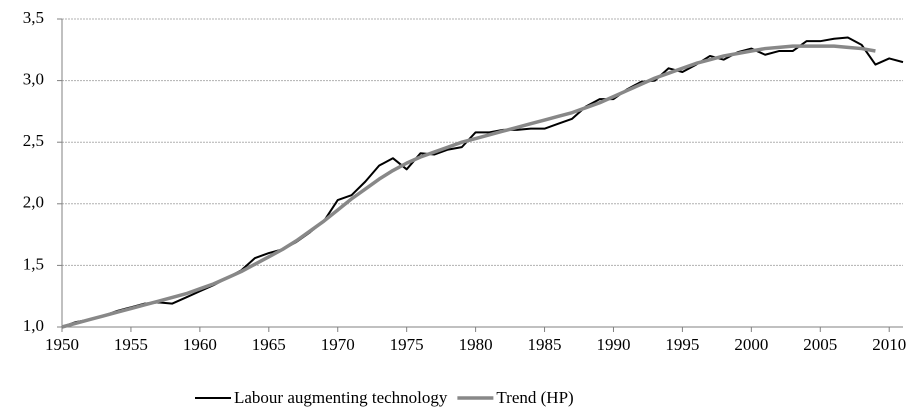 This screenshot has width=916, height=419. Describe the element at coordinates (476, 344) in the screenshot. I see `x-tick-label: 1980` at that location.